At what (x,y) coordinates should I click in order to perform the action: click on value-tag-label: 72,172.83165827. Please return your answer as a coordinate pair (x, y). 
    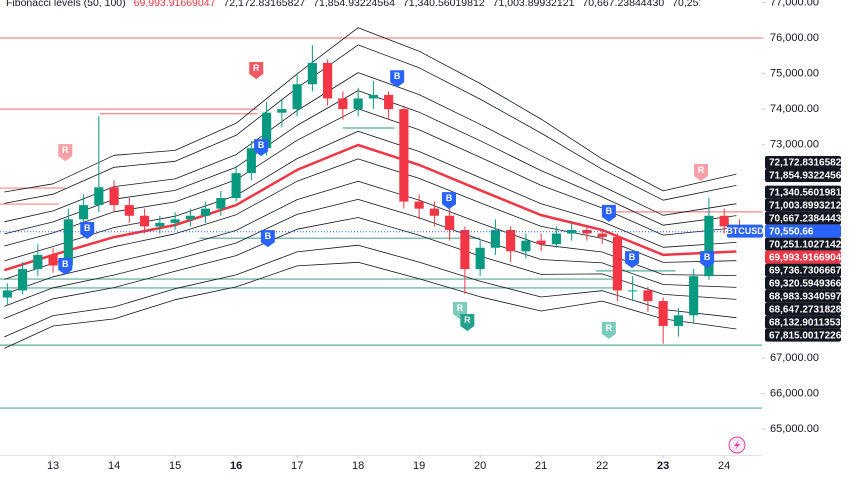
    Looking at the image, I should click on (808, 163).